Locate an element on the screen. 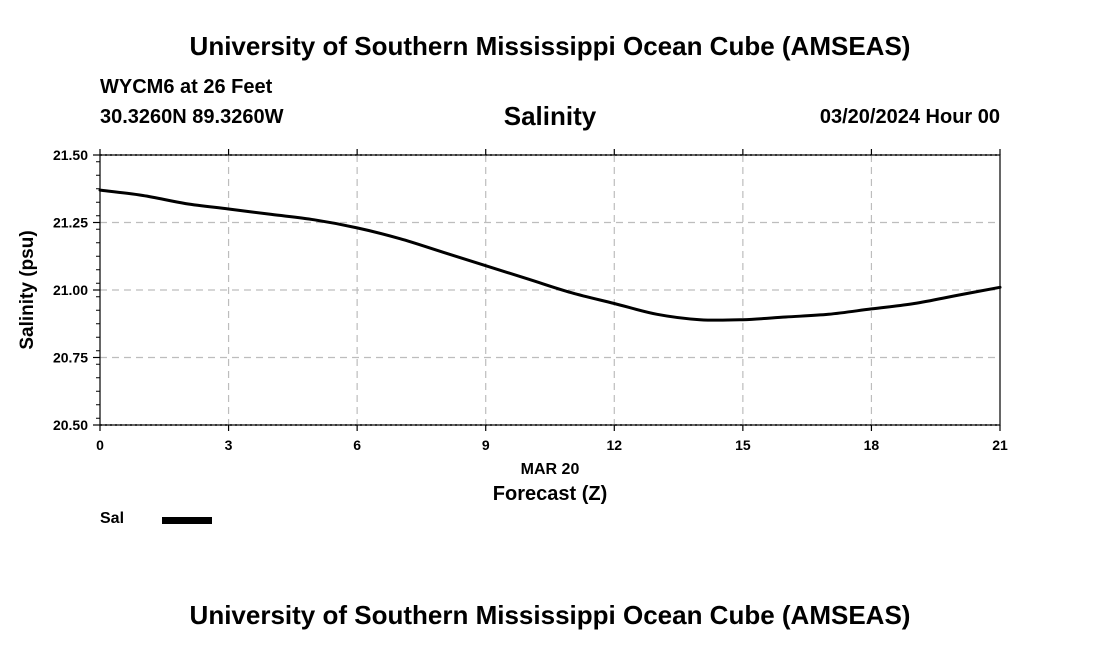 This screenshot has height=650, width=1100. x-tick-label: 18 is located at coordinates (872, 445).